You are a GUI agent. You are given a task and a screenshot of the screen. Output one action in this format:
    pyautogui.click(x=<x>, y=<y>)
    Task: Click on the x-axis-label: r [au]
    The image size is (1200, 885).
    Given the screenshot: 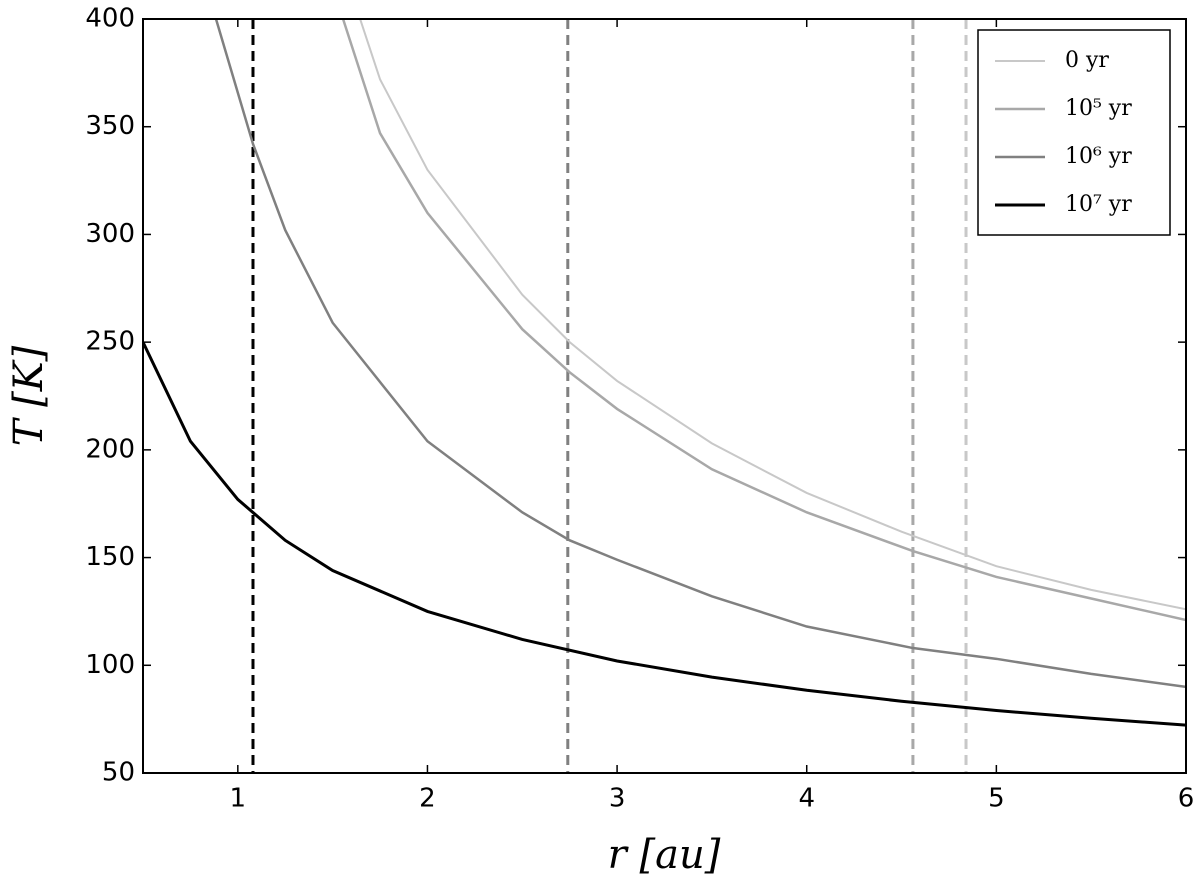 What is the action you would take?
    pyautogui.click(x=664, y=855)
    